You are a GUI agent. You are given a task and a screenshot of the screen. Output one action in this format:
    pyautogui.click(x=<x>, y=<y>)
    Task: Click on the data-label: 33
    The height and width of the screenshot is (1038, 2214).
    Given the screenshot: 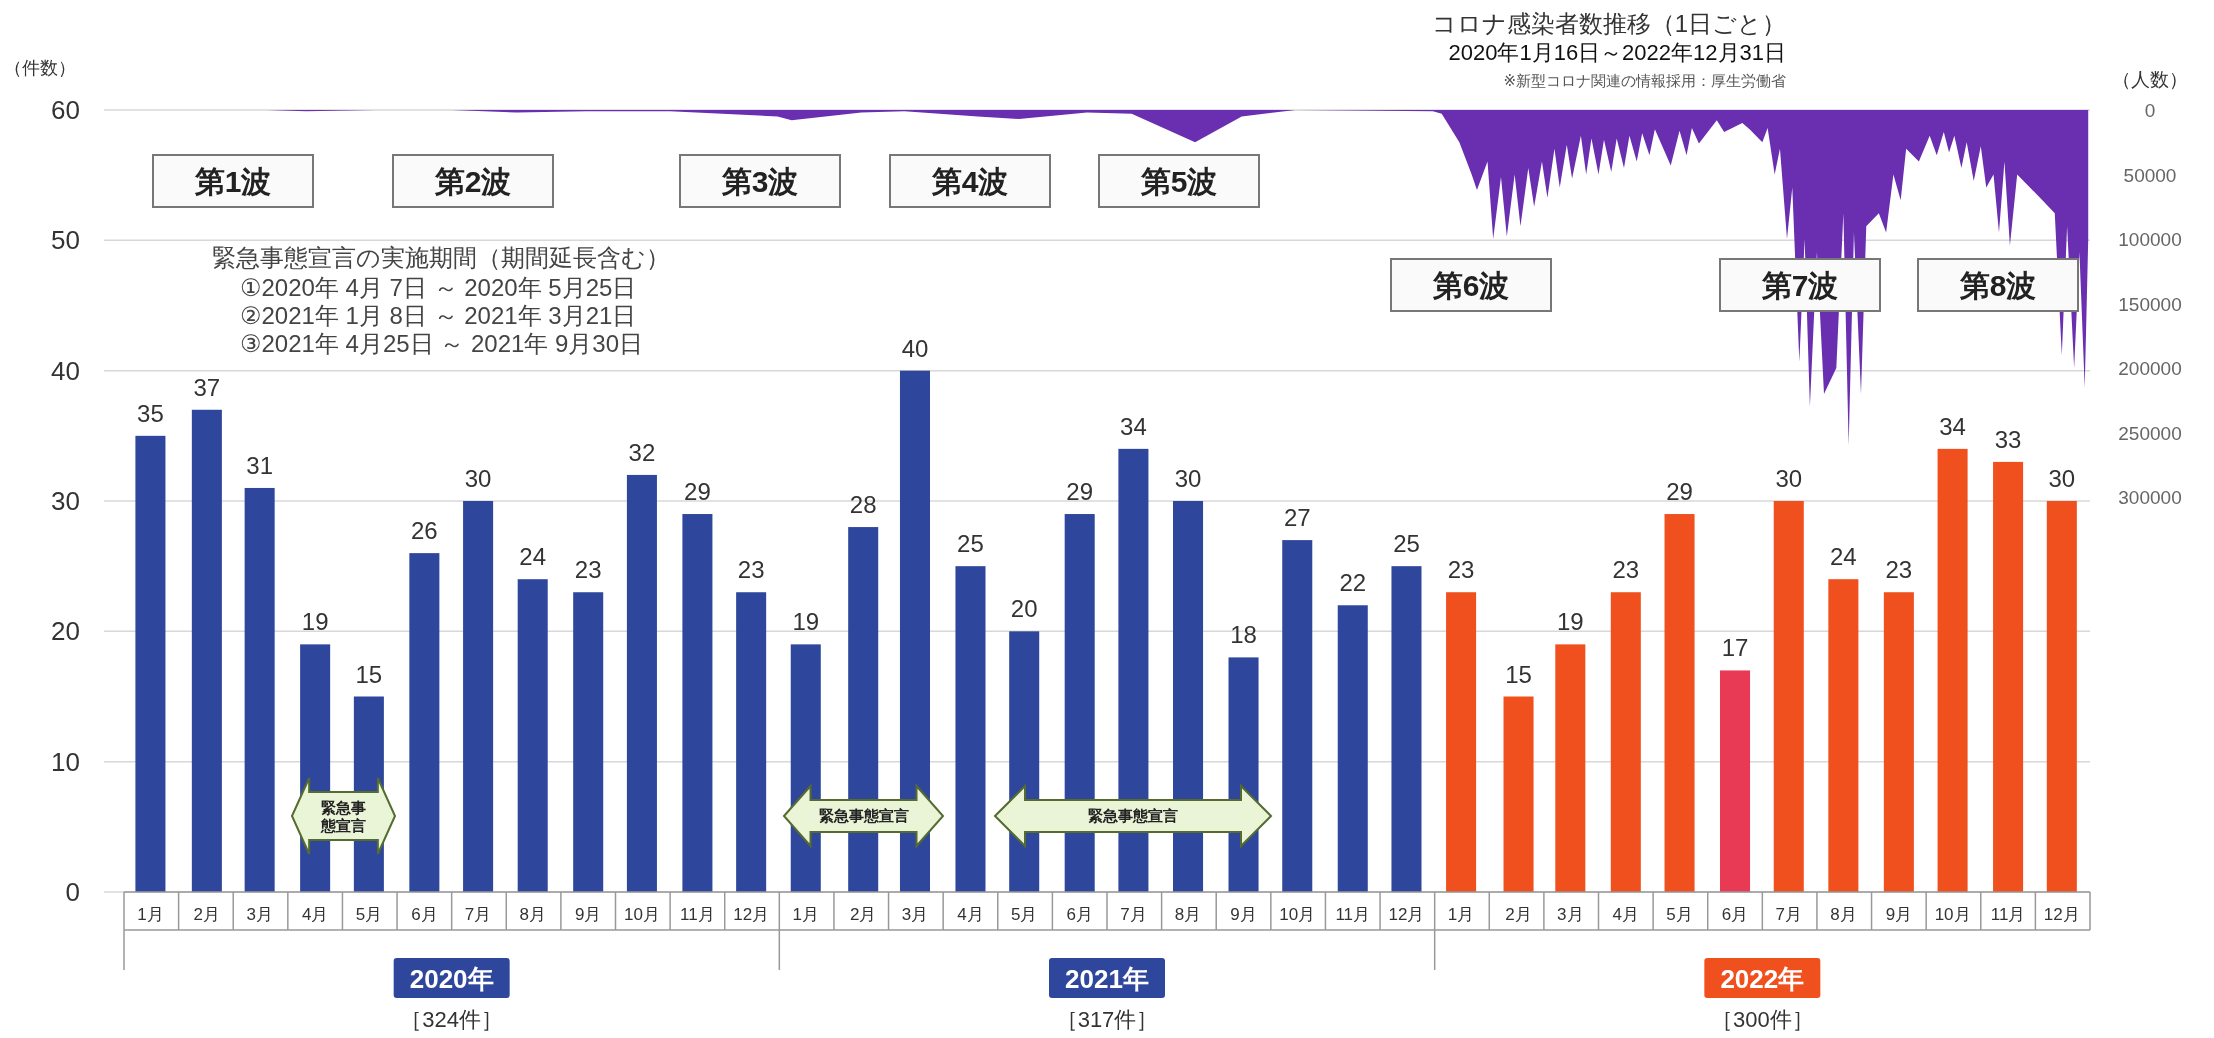 What is the action you would take?
    pyautogui.click(x=2008, y=439)
    